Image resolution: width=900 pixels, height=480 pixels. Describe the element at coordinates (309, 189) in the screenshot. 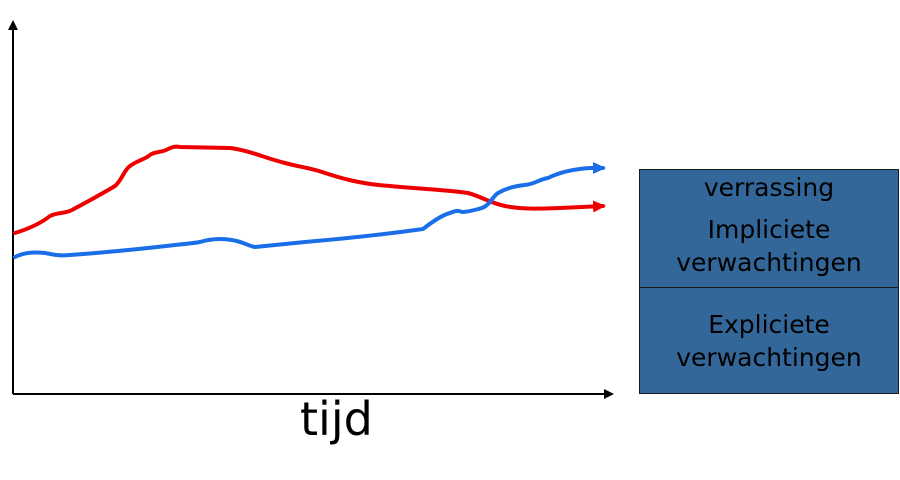

I see `red-curve` at that location.